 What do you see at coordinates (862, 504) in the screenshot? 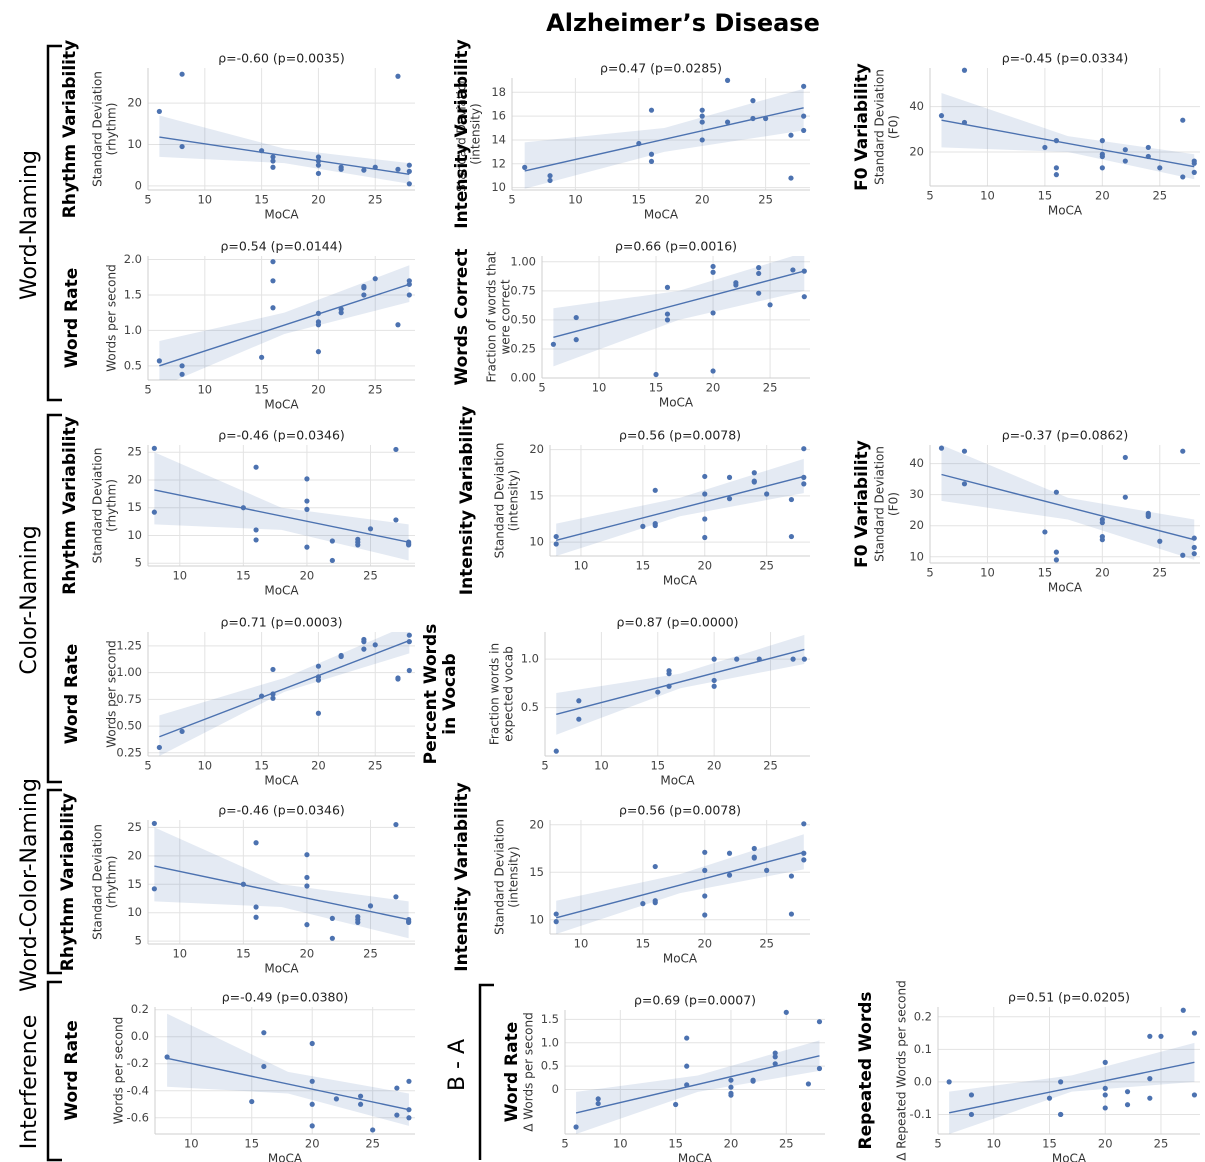
I see `feature-label: F0 Variability` at bounding box center [862, 504].